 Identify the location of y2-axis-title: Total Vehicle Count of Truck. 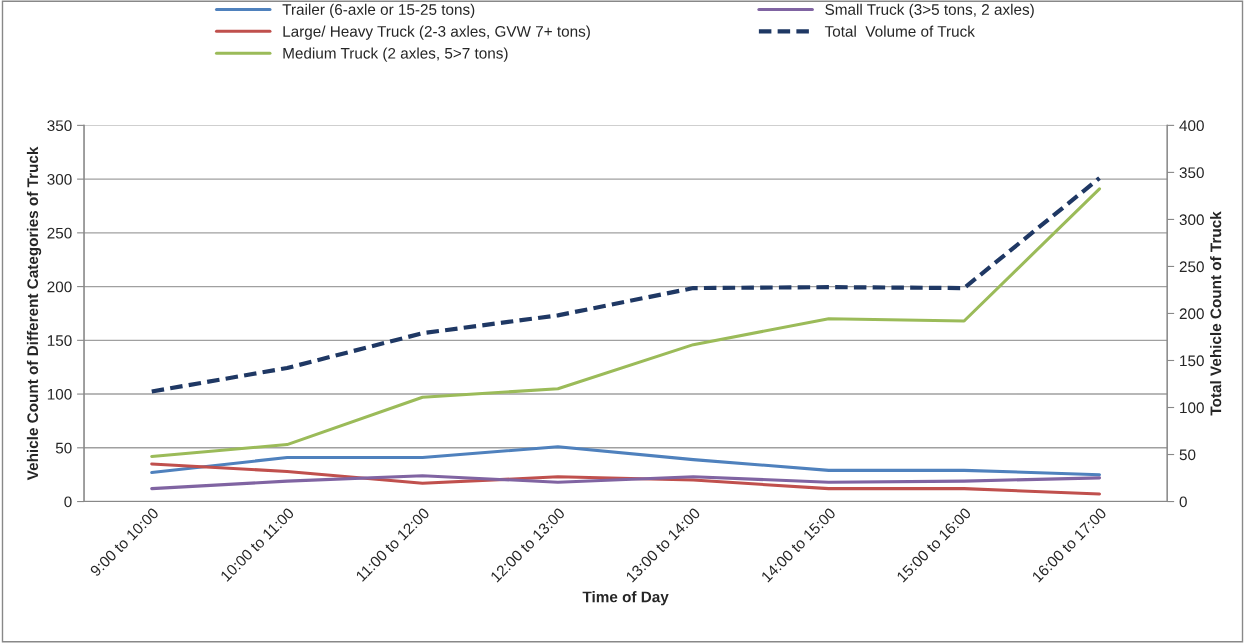
(1216, 313).